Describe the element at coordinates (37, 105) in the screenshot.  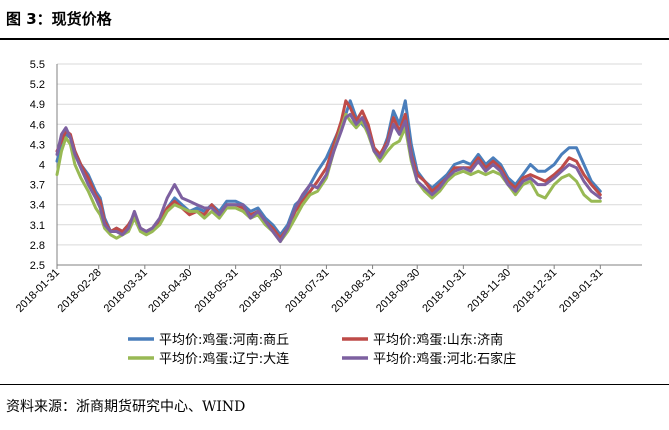
I see `y-tick-label: 4.9` at that location.